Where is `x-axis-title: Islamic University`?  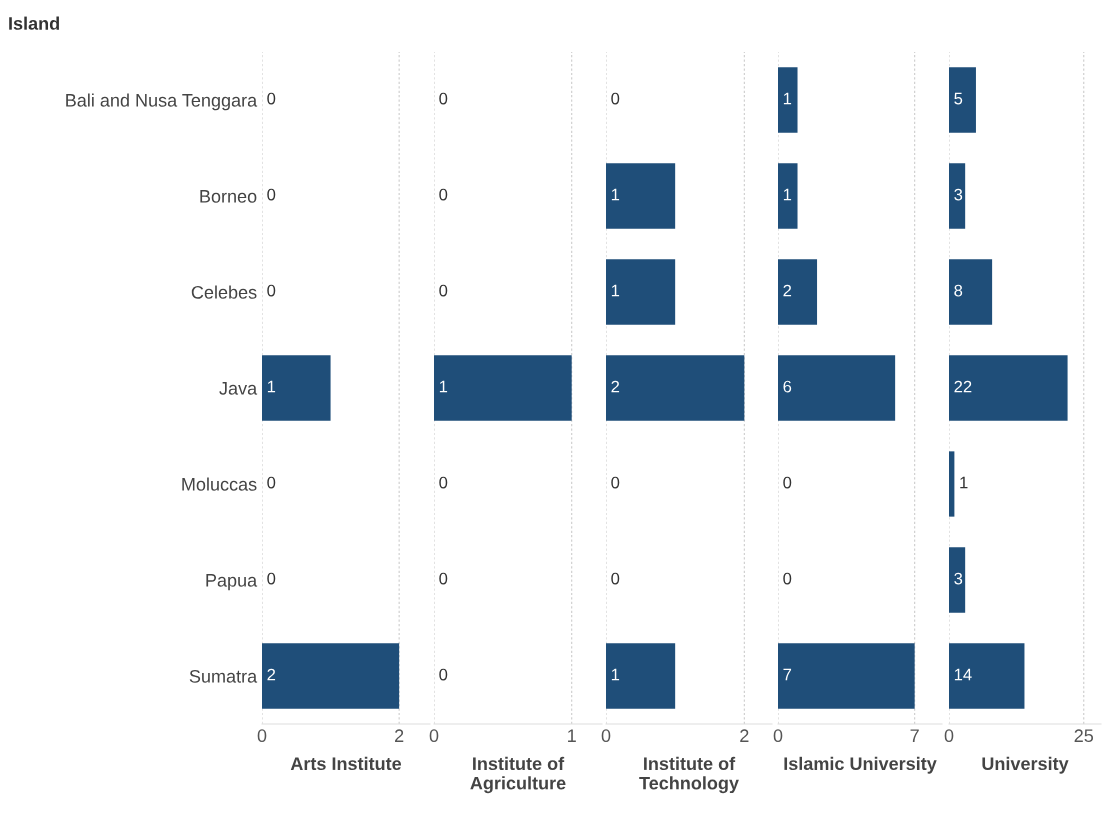 x-axis-title: Islamic University is located at coordinates (860, 765).